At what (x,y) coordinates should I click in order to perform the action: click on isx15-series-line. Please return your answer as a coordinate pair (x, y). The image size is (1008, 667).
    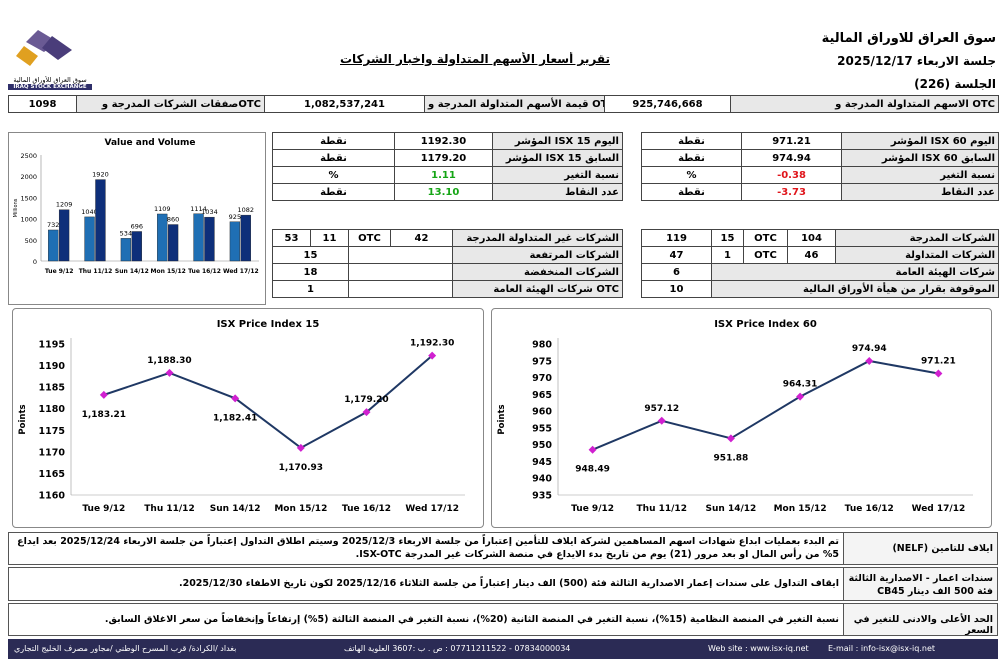
    Looking at the image, I should click on (268, 402).